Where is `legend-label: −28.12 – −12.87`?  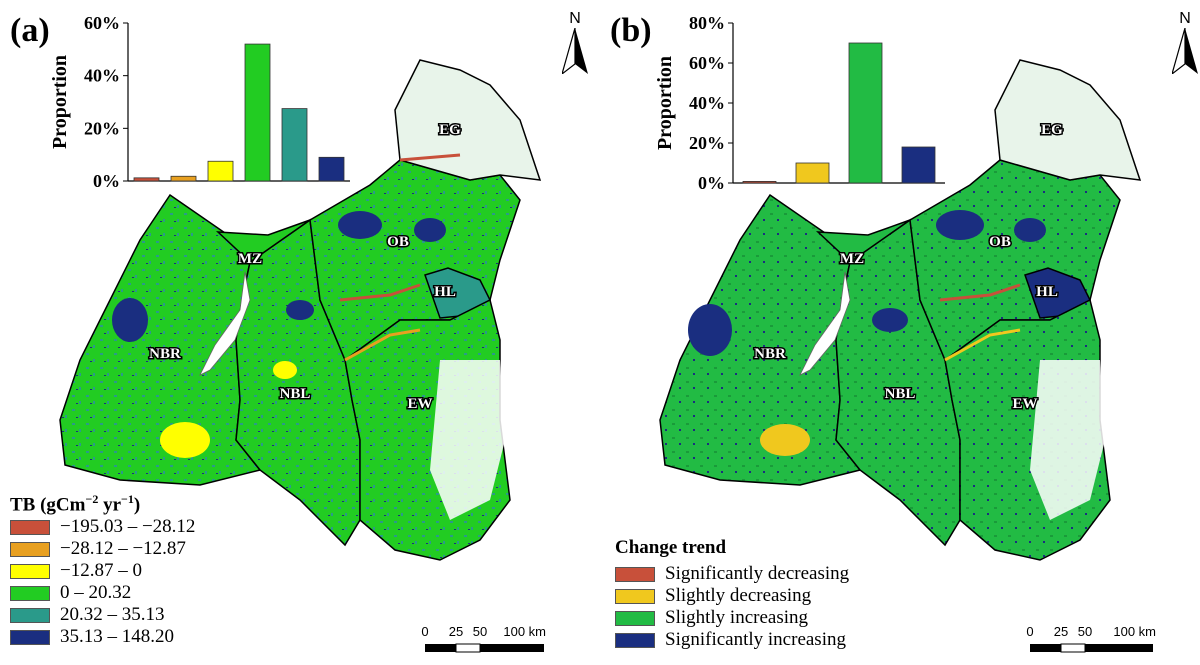 legend-label: −28.12 – −12.87 is located at coordinates (123, 549).